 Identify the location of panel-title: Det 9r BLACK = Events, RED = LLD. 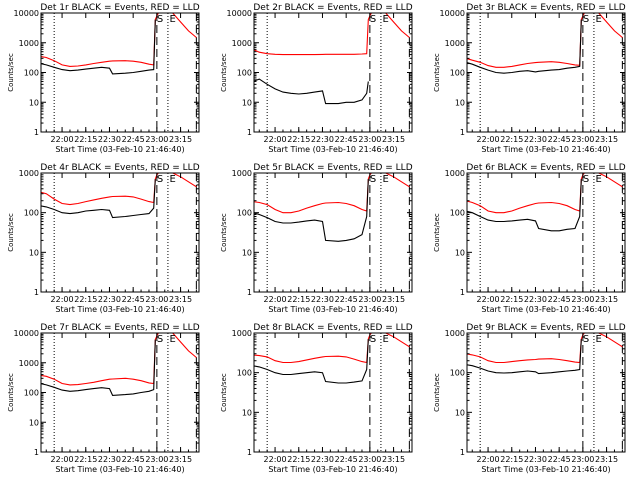
(545, 328).